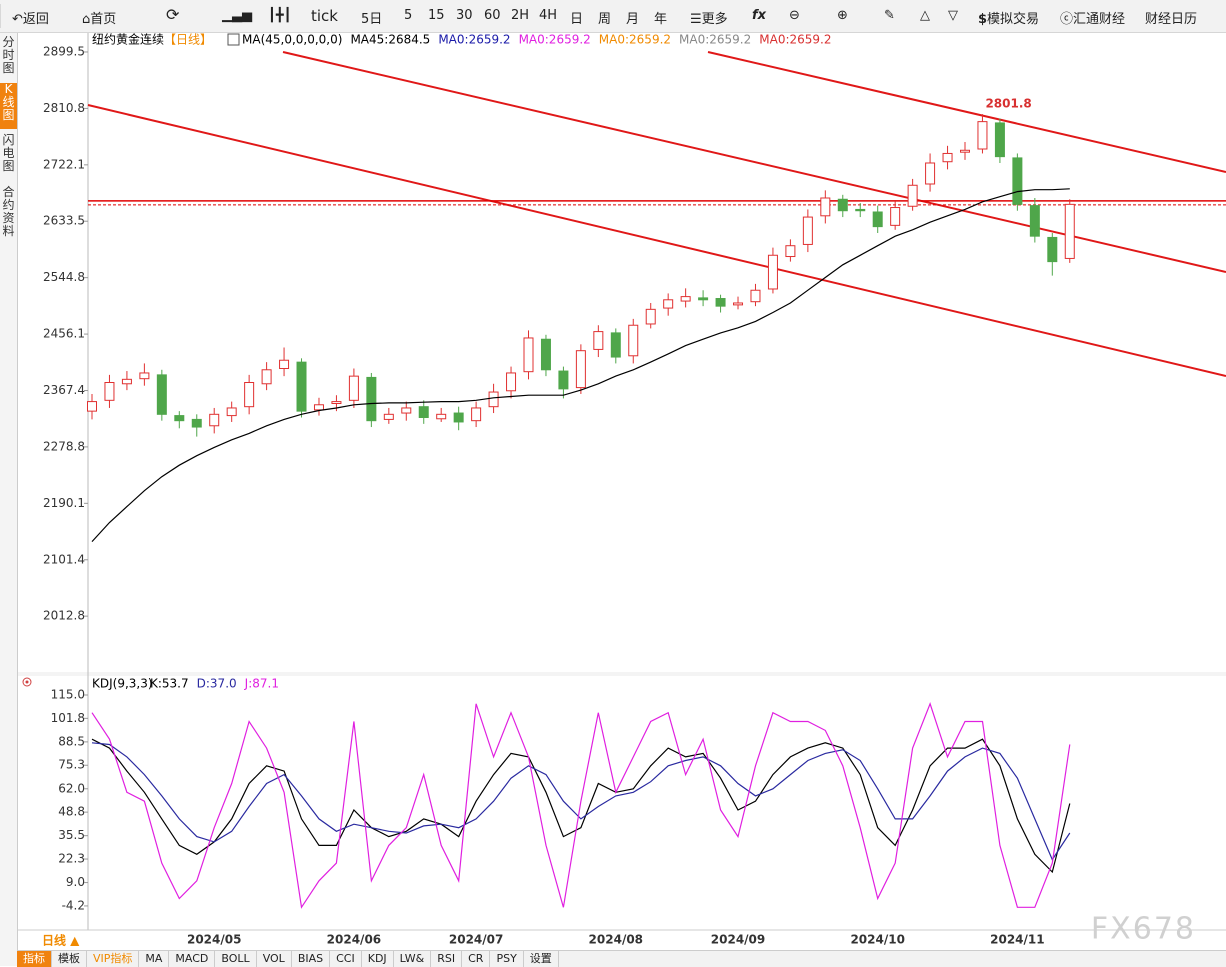 The width and height of the screenshot is (1226, 967). Describe the element at coordinates (8, 55) in the screenshot. I see `side-tab: 分时图` at that location.